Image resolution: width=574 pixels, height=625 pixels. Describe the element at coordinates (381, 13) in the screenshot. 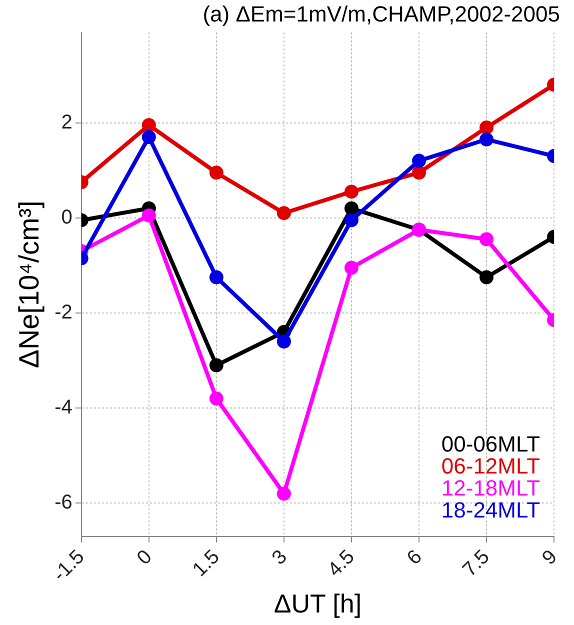

I see `chart-title: (a) ΔEm=1mV/m,CHAMP,2002-2005` at that location.